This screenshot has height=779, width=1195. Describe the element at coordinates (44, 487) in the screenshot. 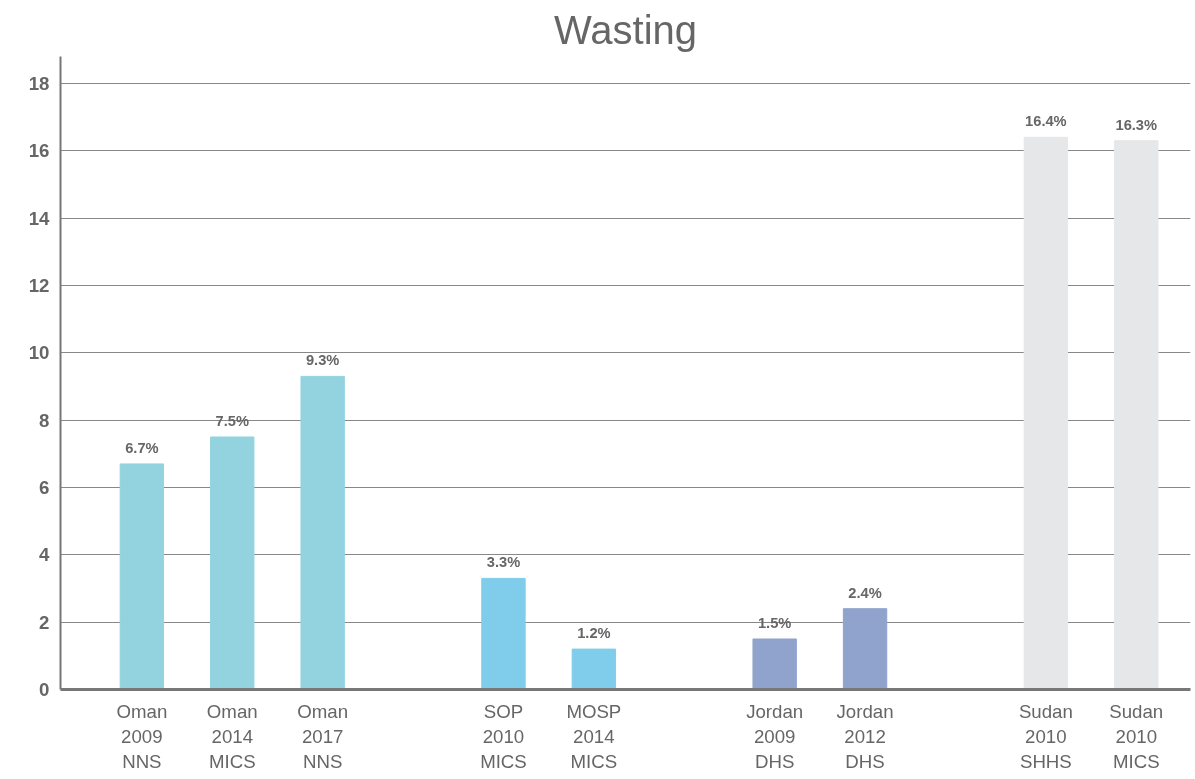

I see `y-tick-label: 6` at that location.